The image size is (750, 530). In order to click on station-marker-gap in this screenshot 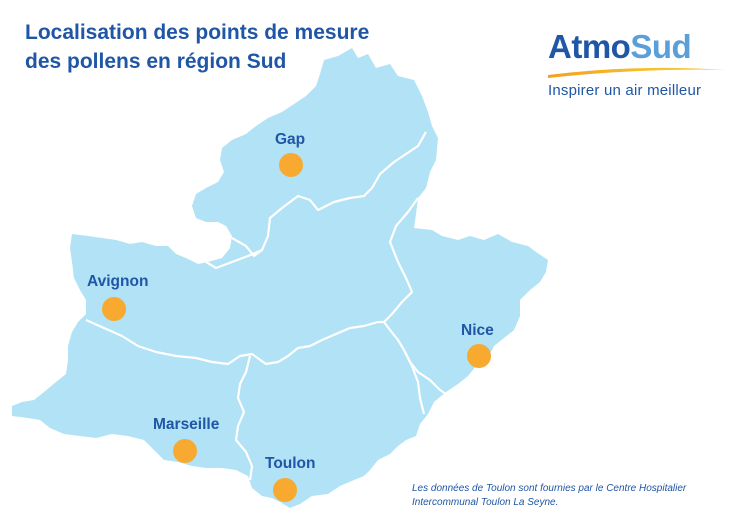, I will do `click(291, 165)`.